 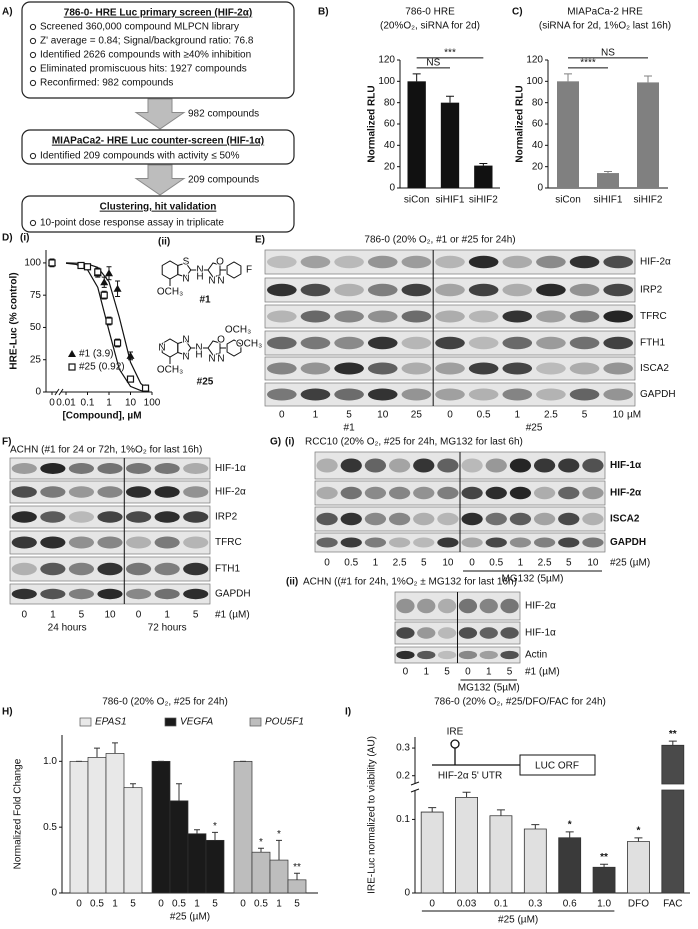 I want to click on unit-label: µM, so click(x=634, y=415).